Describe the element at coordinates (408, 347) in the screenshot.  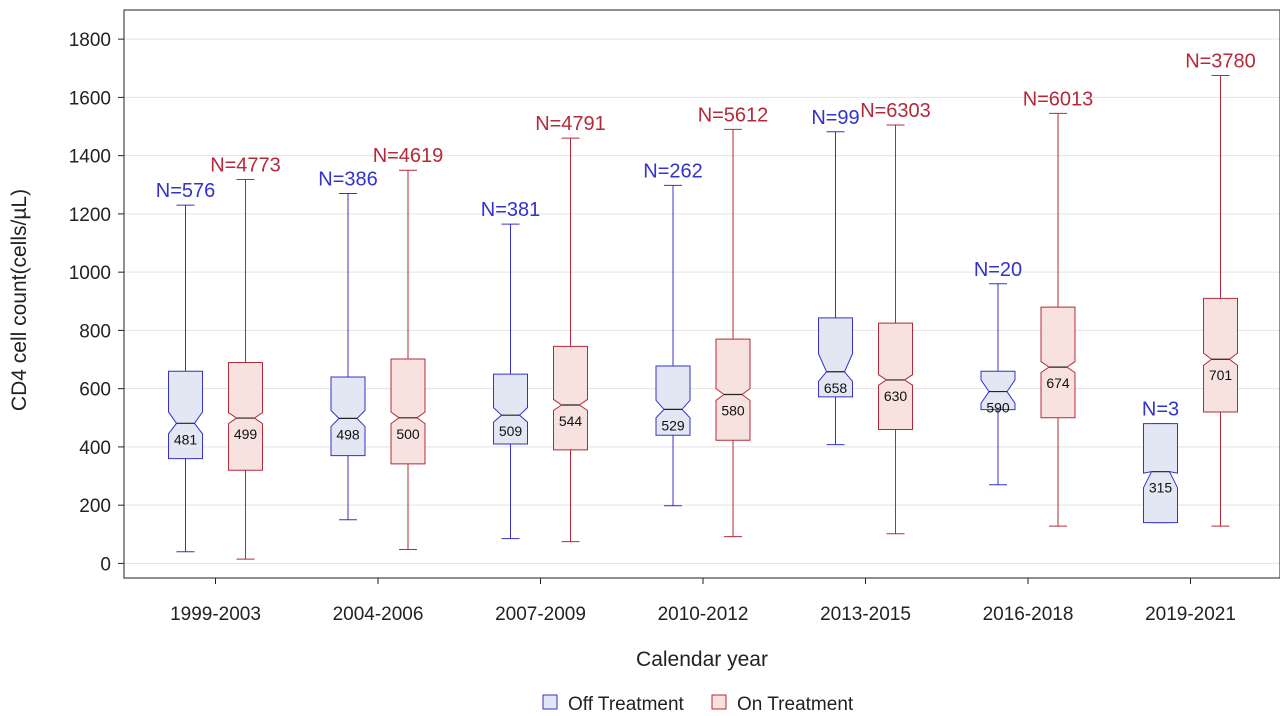
I see `box-on-treatment: 500 N=4619` at that location.